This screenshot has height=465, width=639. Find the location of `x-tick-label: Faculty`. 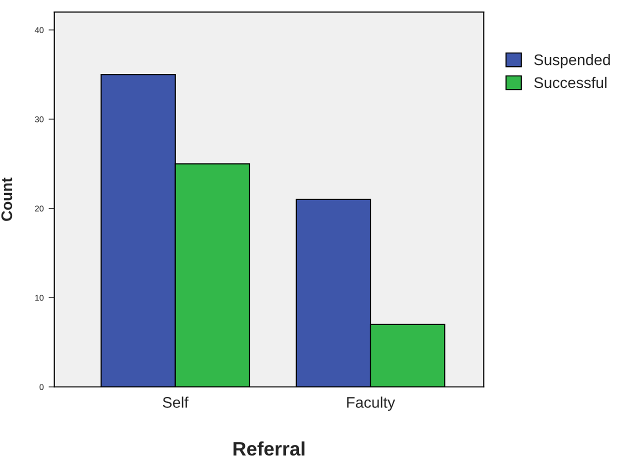

x-tick-label: Faculty is located at coordinates (371, 403).